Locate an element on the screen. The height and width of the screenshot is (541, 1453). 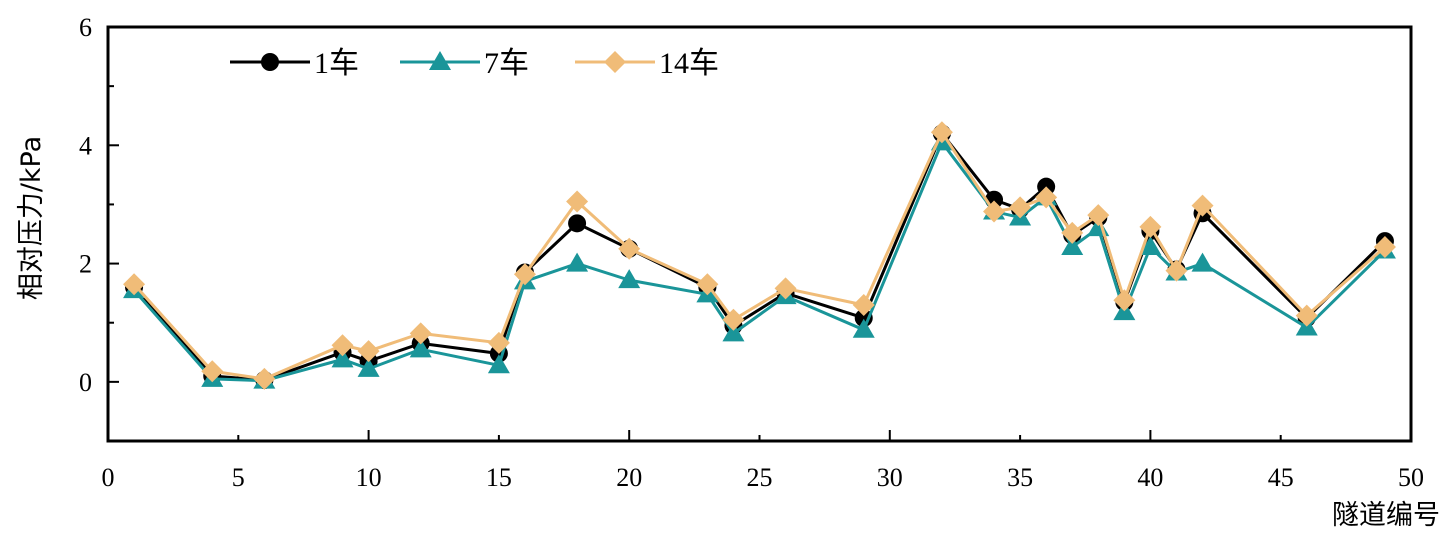
x-axis-title: 隧道编号 is located at coordinates (1386, 515).